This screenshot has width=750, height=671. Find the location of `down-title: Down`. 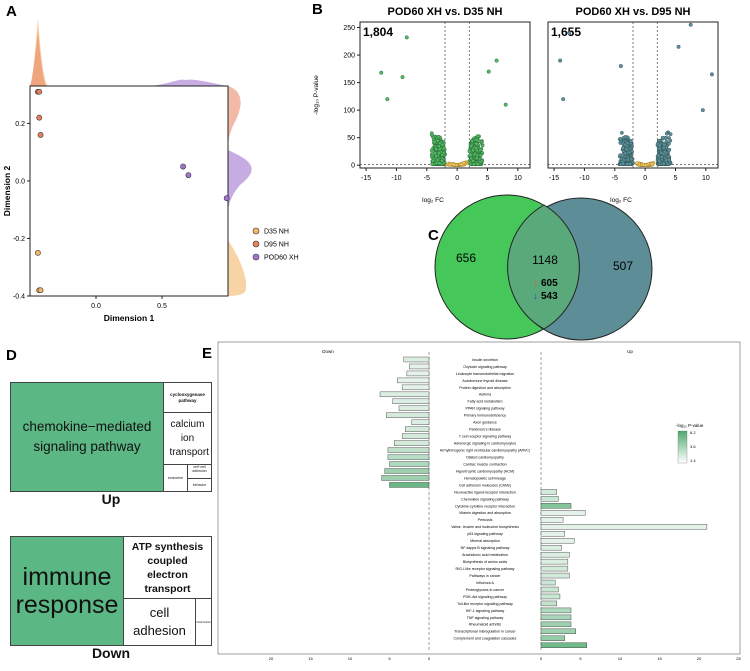

down-title: Down is located at coordinates (328, 351).